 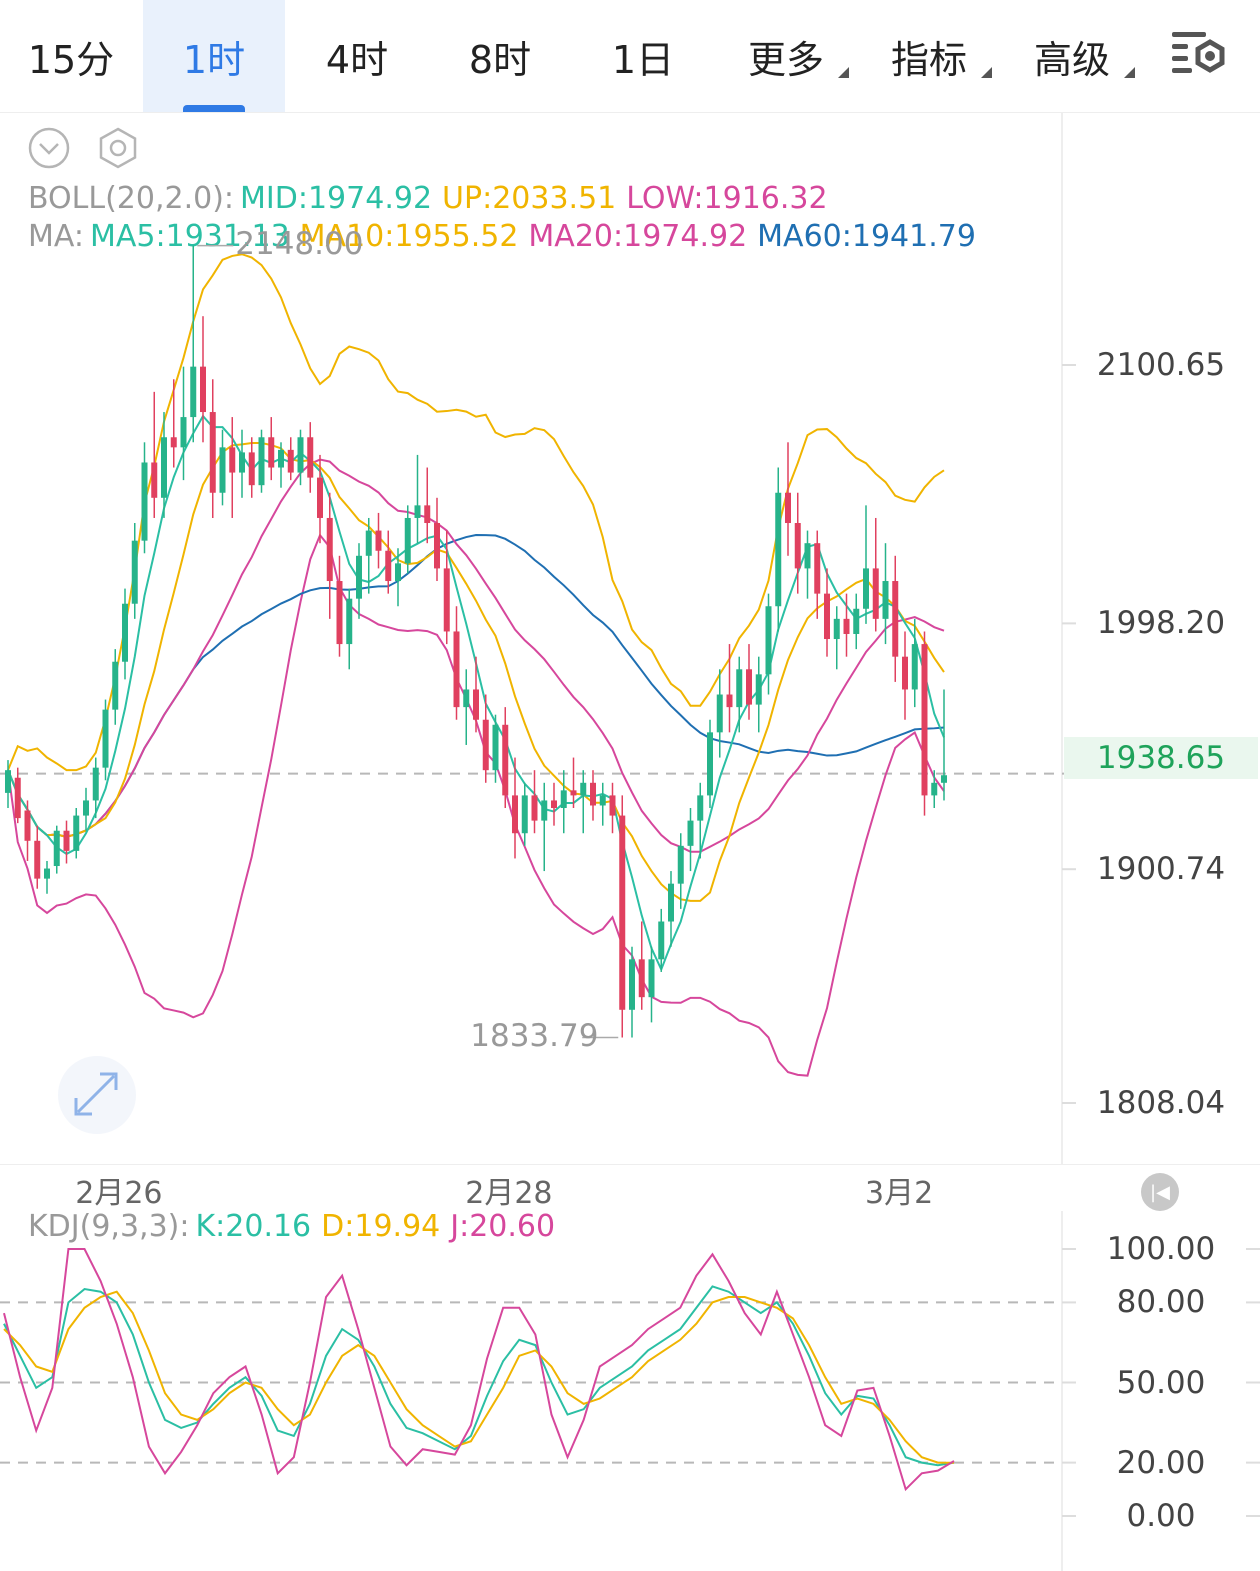 I want to click on price-tick-label: 1998.20, so click(x=1161, y=623).